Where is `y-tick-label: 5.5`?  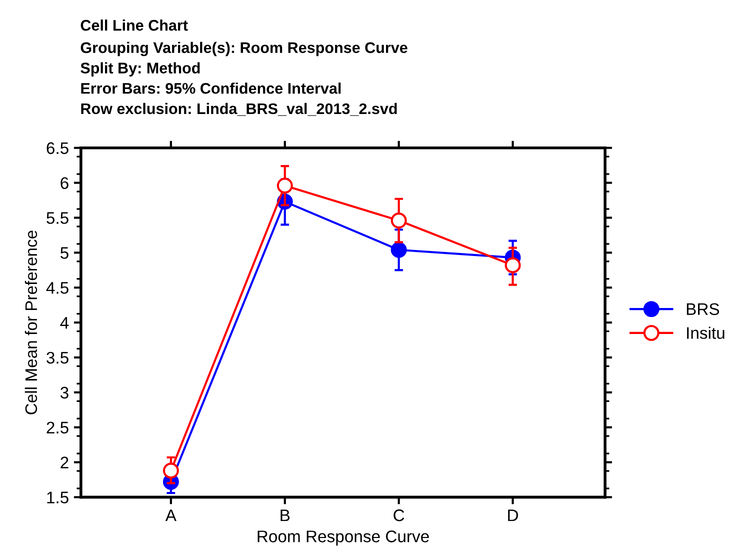
y-tick-label: 5.5 is located at coordinates (57, 218).